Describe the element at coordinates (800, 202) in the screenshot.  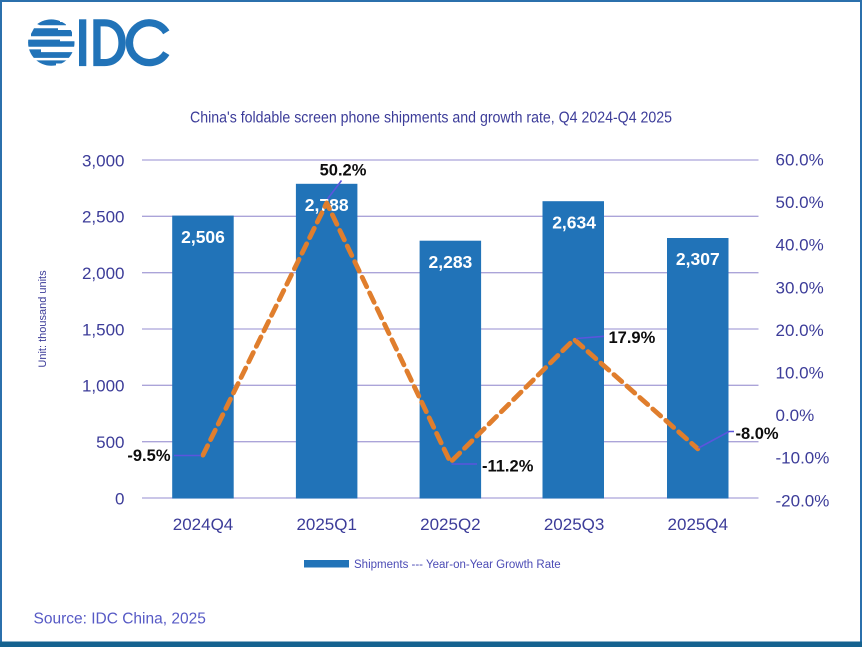
I see `svg-text: 50.0%` at that location.